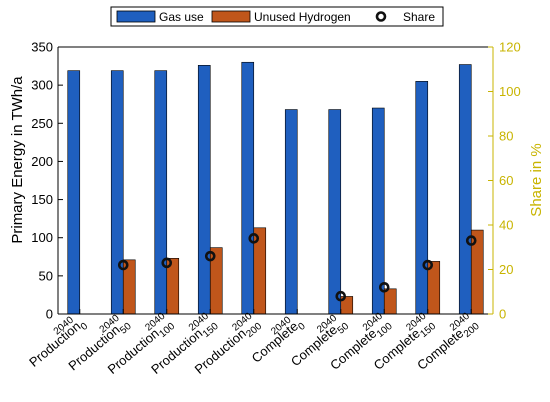  Describe the element at coordinates (502, 314) in the screenshot. I see `y2-tick-label: 0` at that location.